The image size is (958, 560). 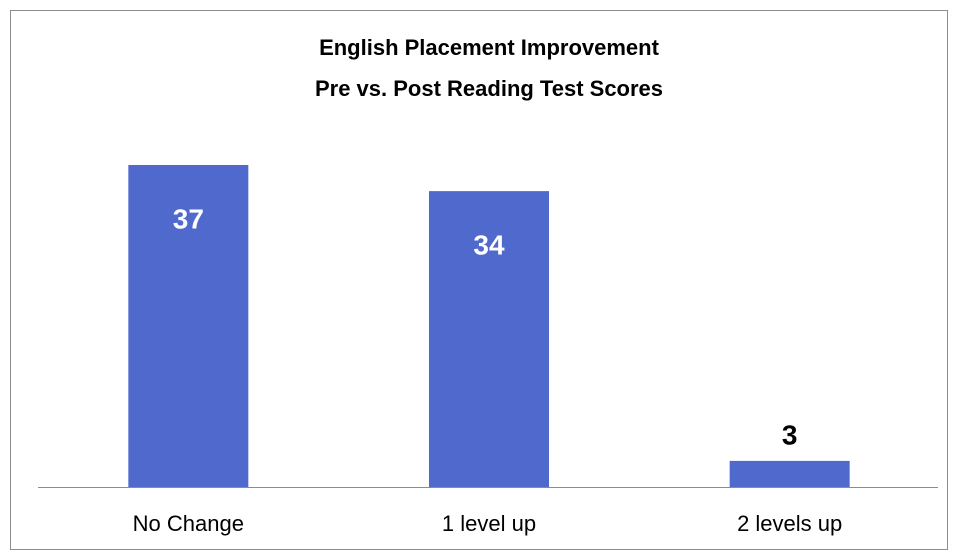 I want to click on x-tick-label: 2 levels up, so click(x=789, y=523).